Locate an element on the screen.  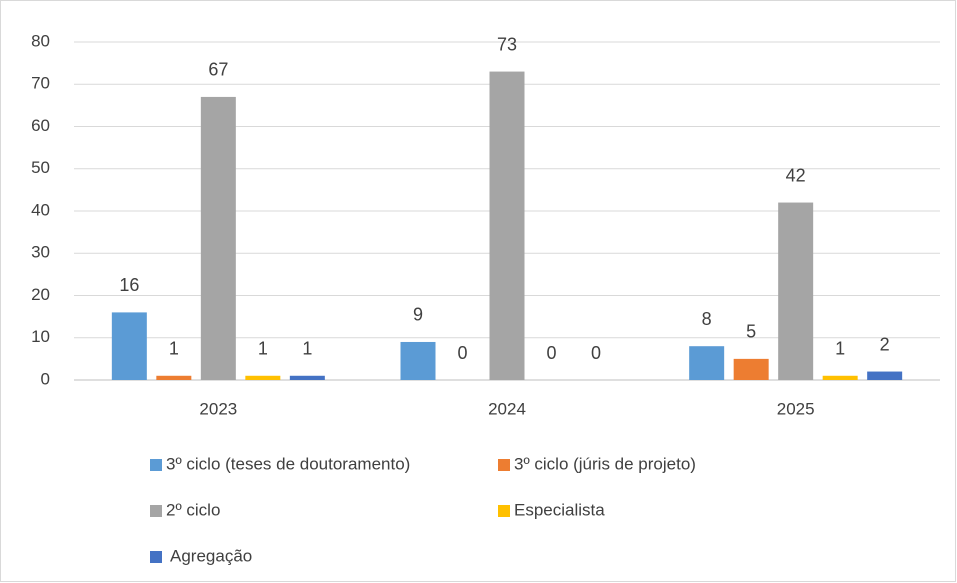
data-label: 73 is located at coordinates (507, 44).